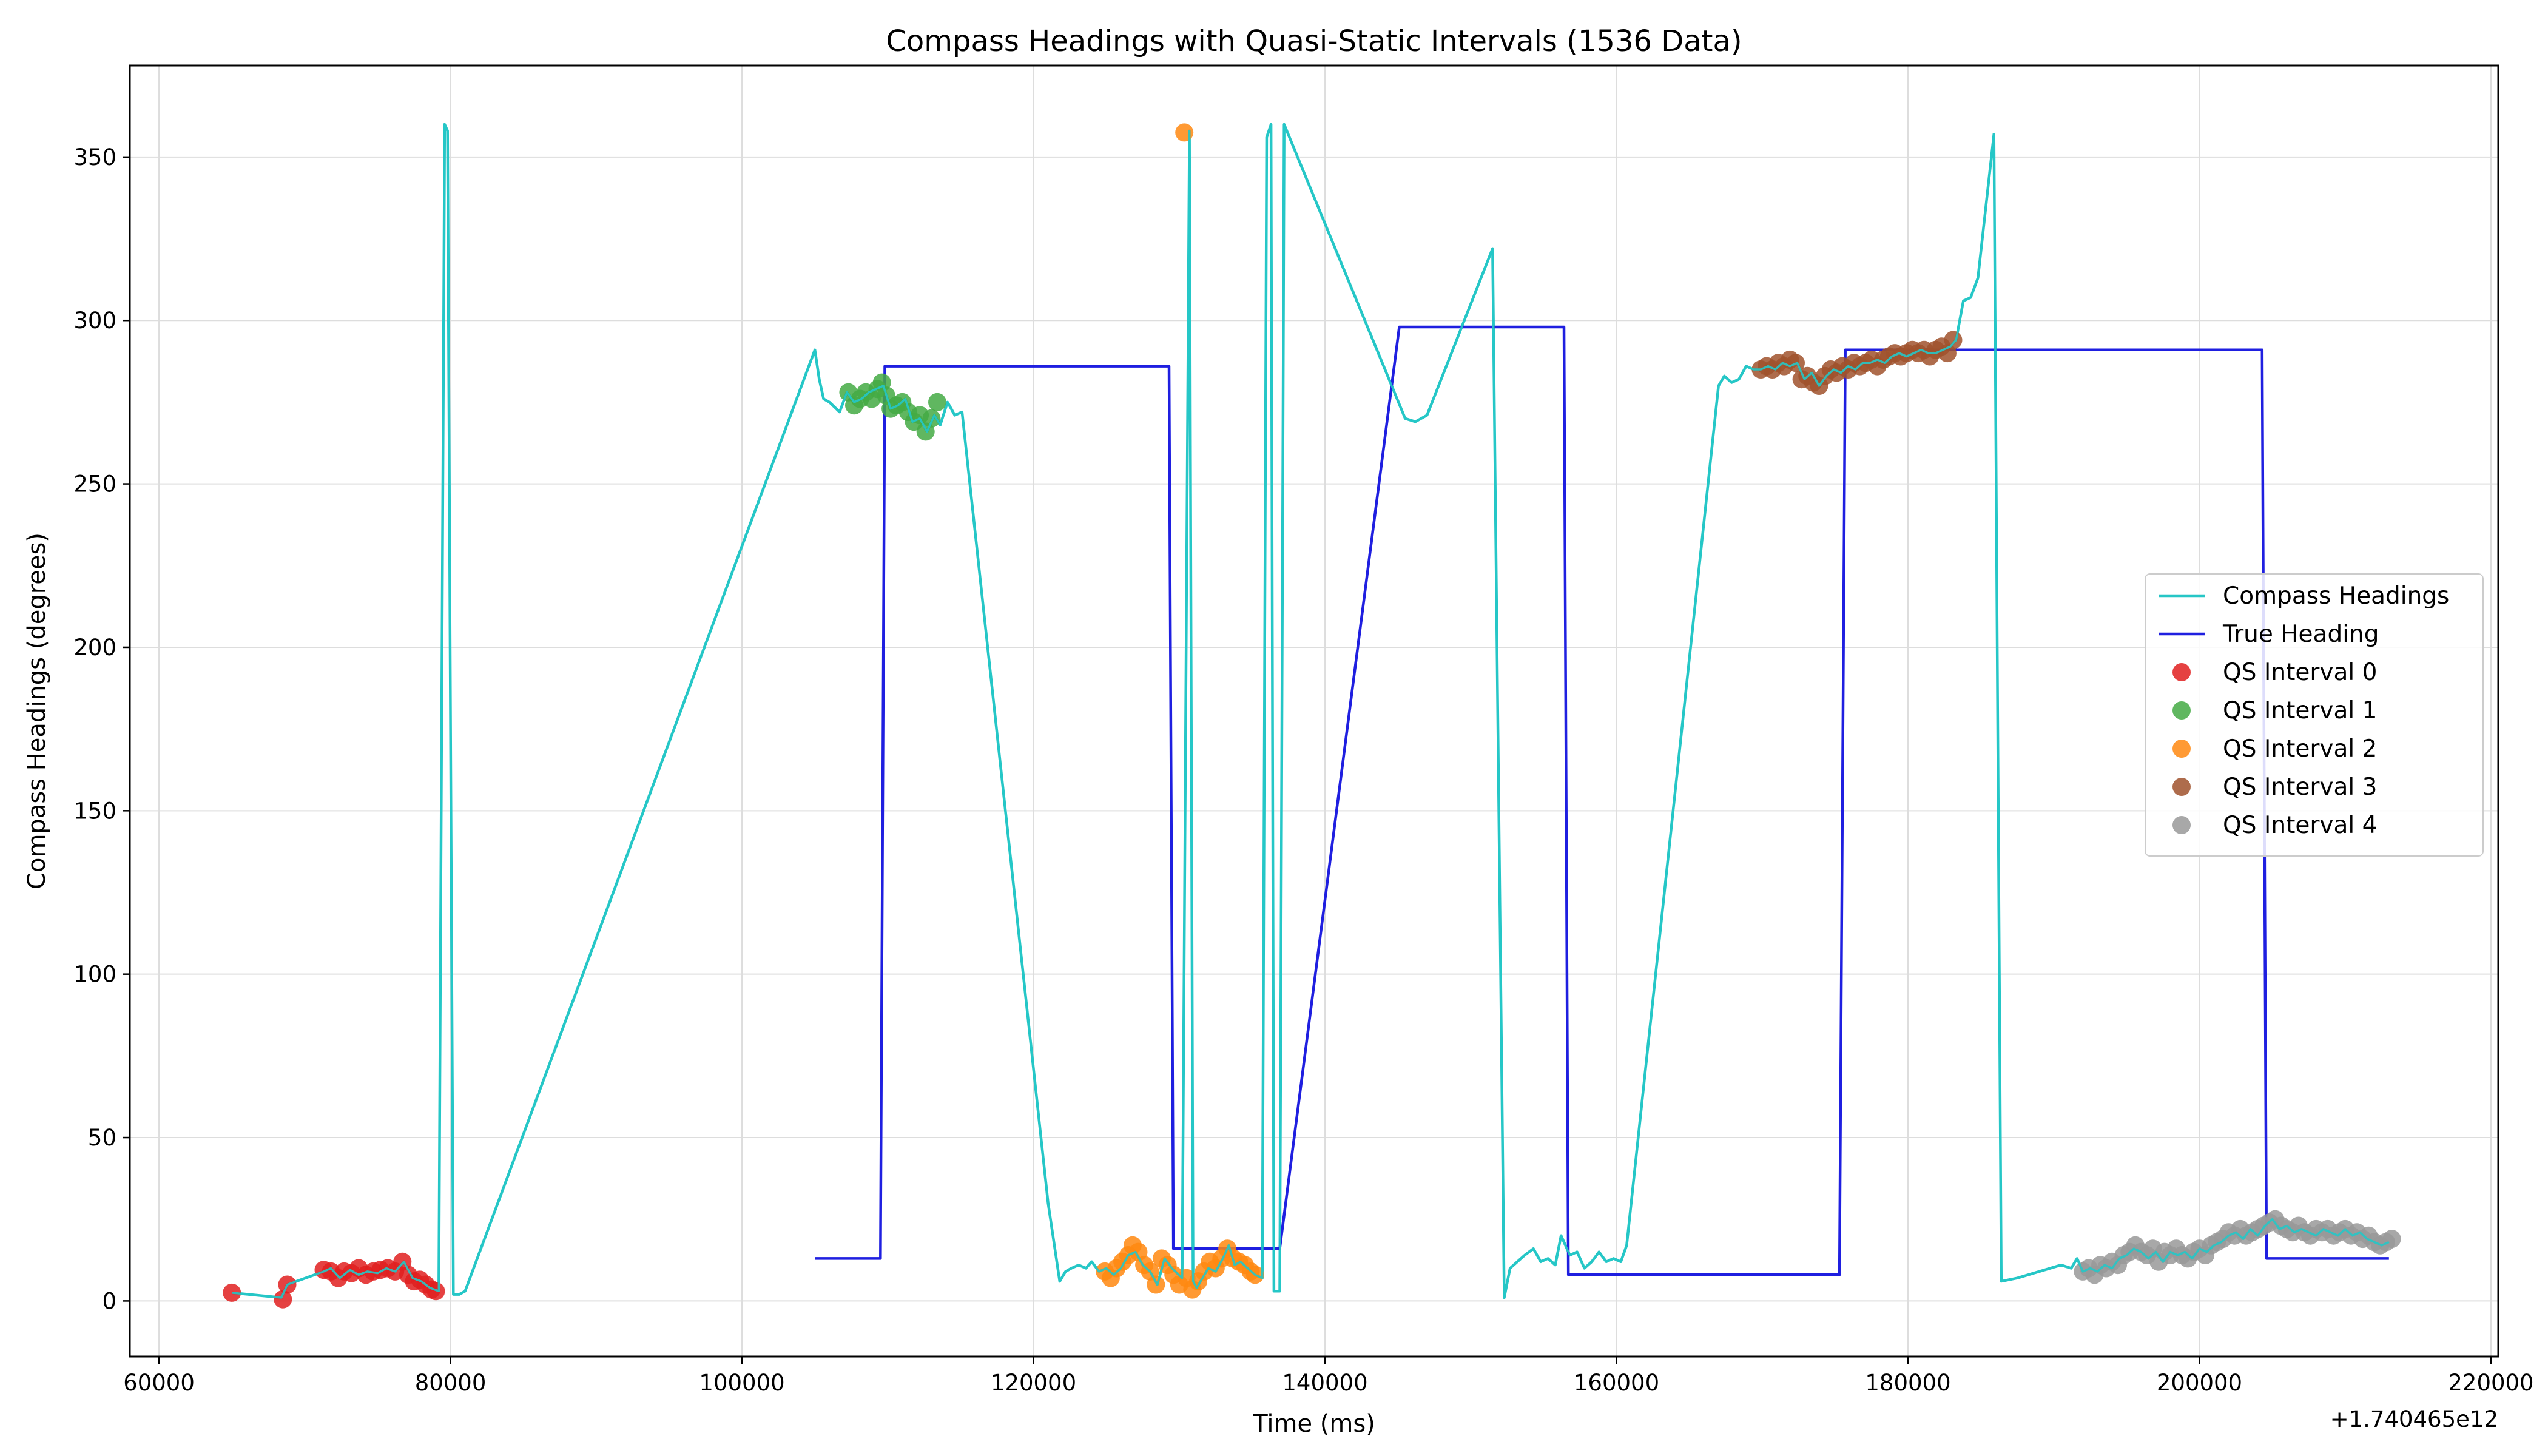  What do you see at coordinates (2300, 787) in the screenshot?
I see `legend-label-qs-interval-3: QS Interval 3` at bounding box center [2300, 787].